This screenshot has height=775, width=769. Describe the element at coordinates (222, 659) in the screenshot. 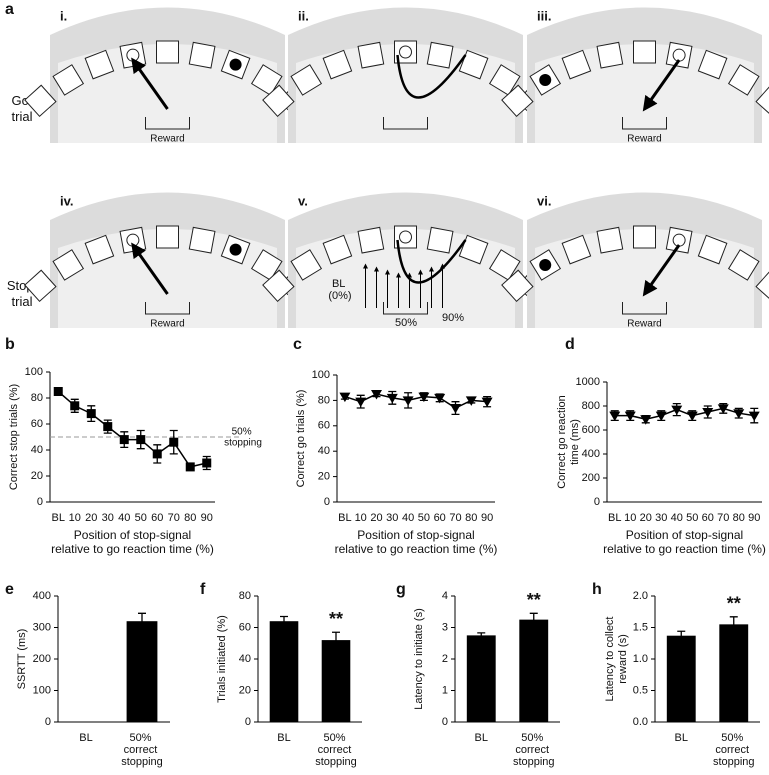

I see `y-axis-label: Trials initiated (%)` at that location.